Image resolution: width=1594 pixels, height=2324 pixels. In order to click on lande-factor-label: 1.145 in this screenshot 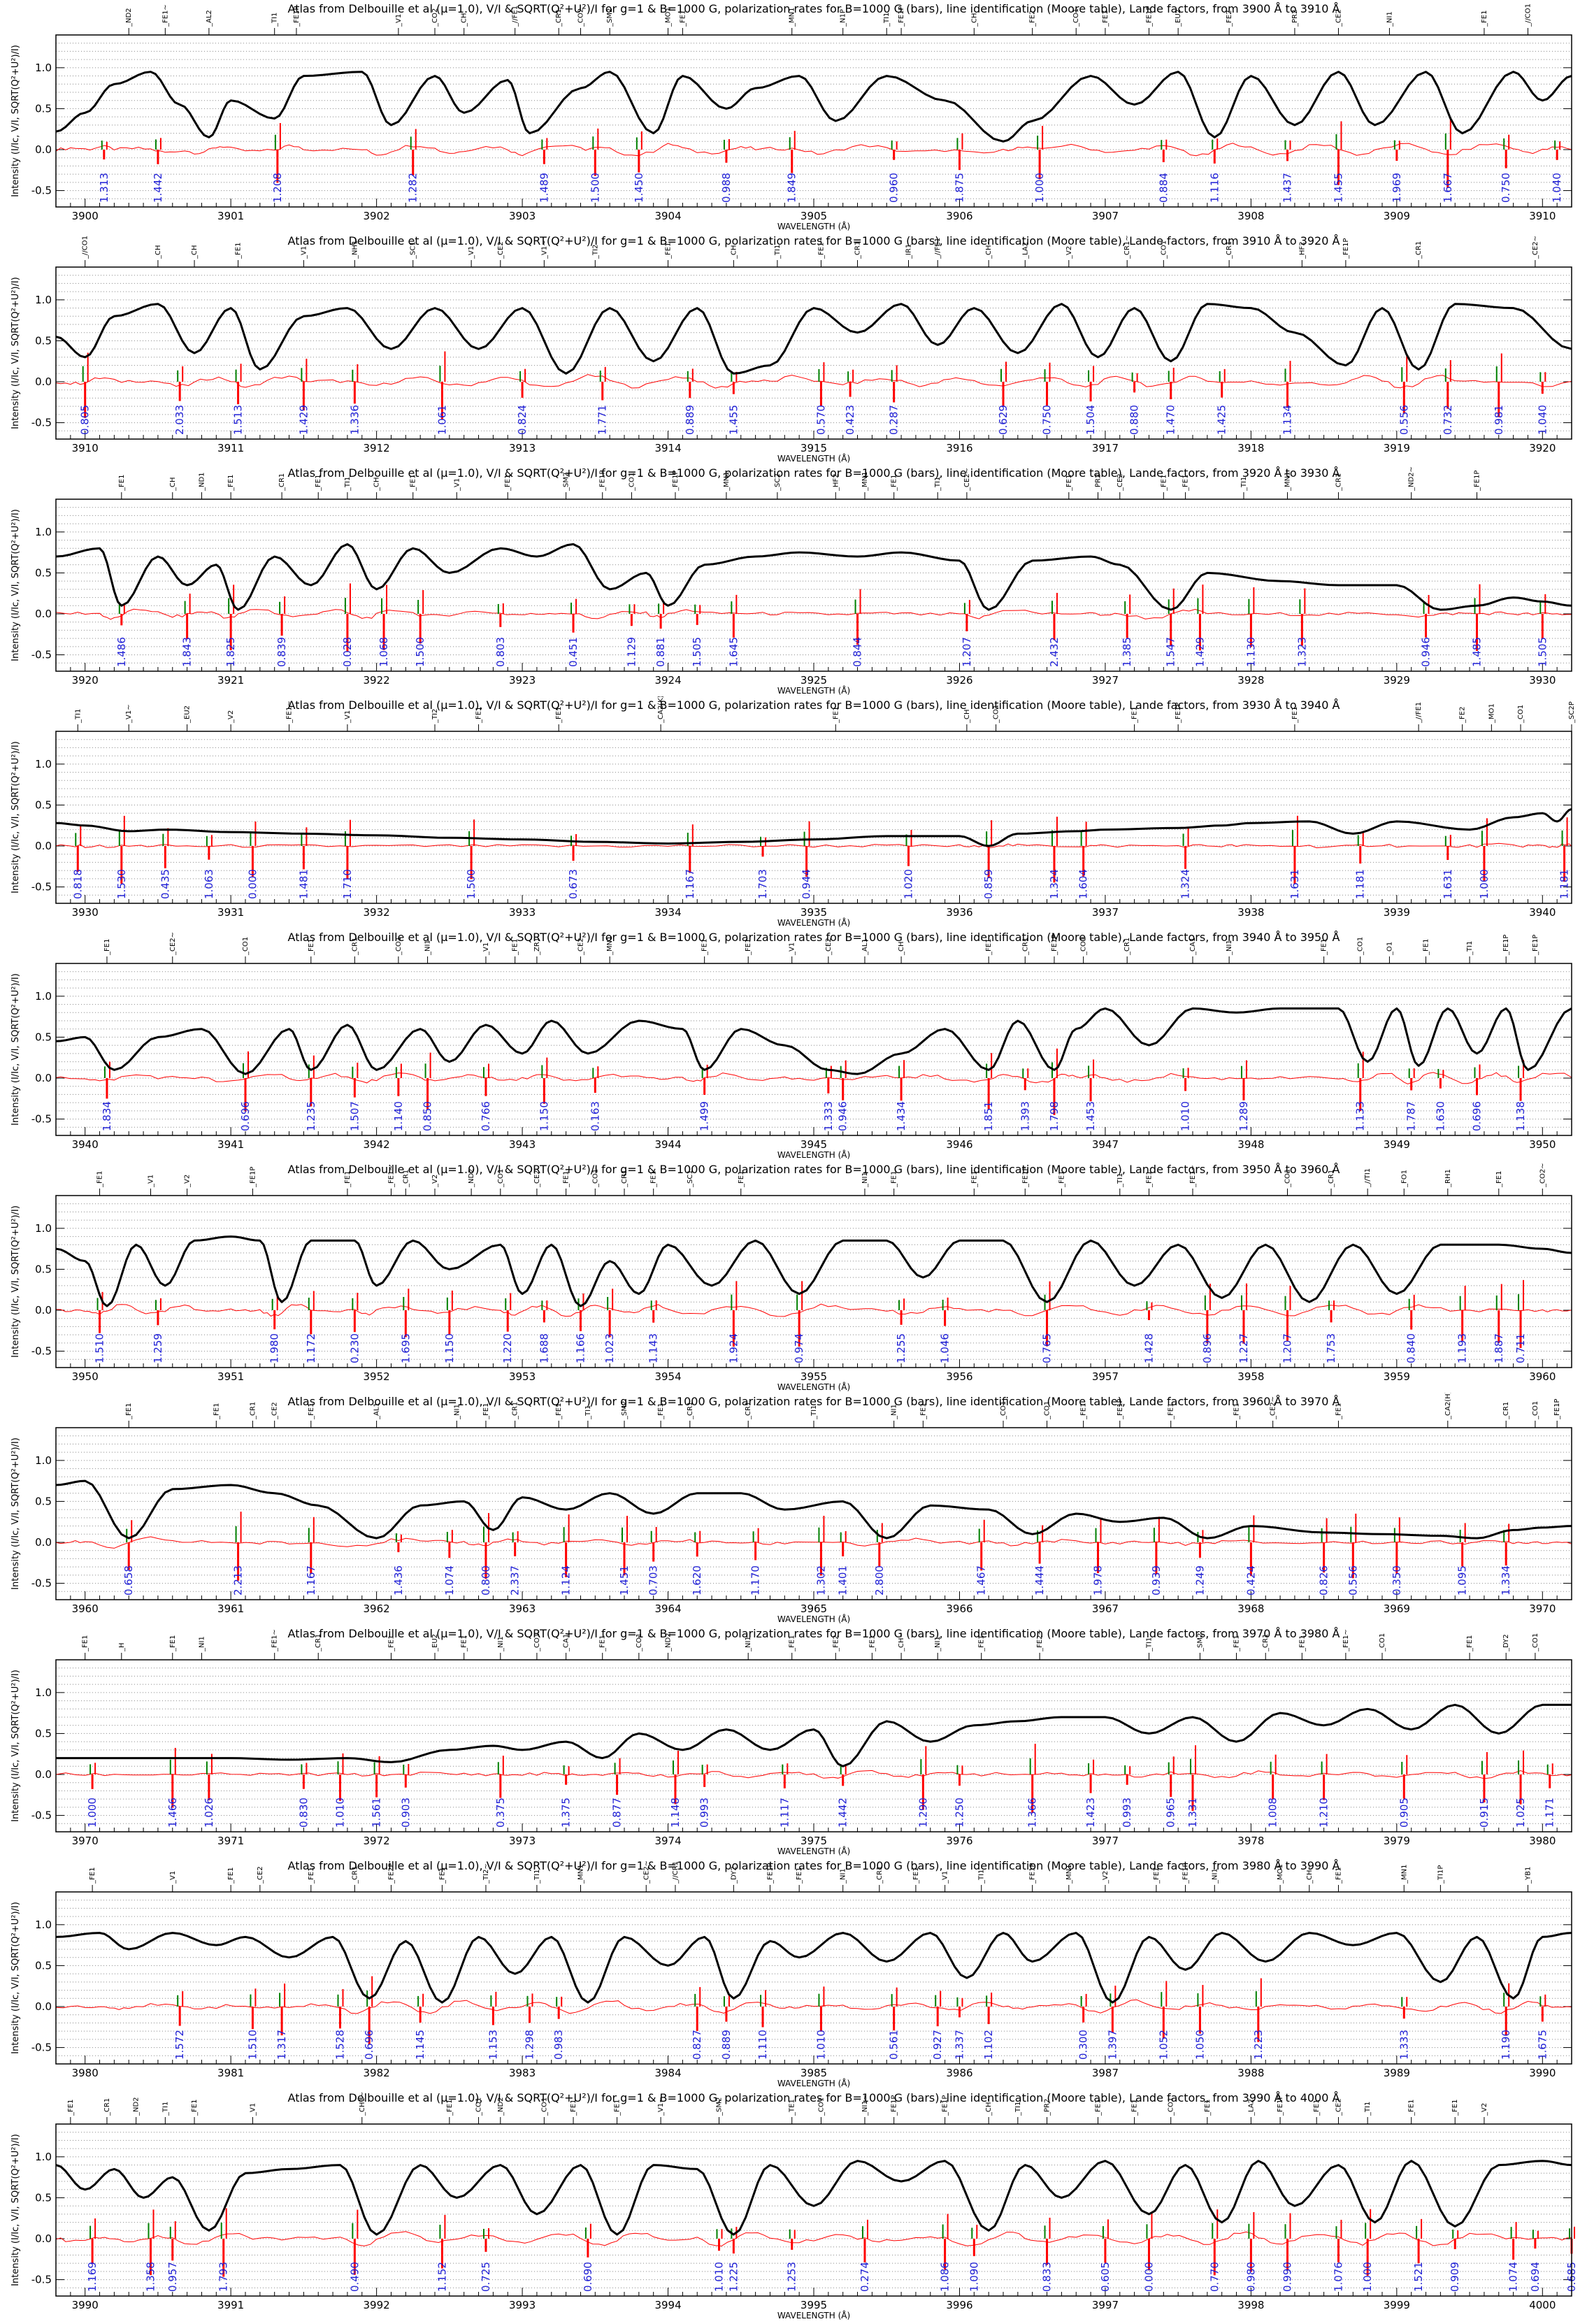, I will do `click(420, 2045)`.